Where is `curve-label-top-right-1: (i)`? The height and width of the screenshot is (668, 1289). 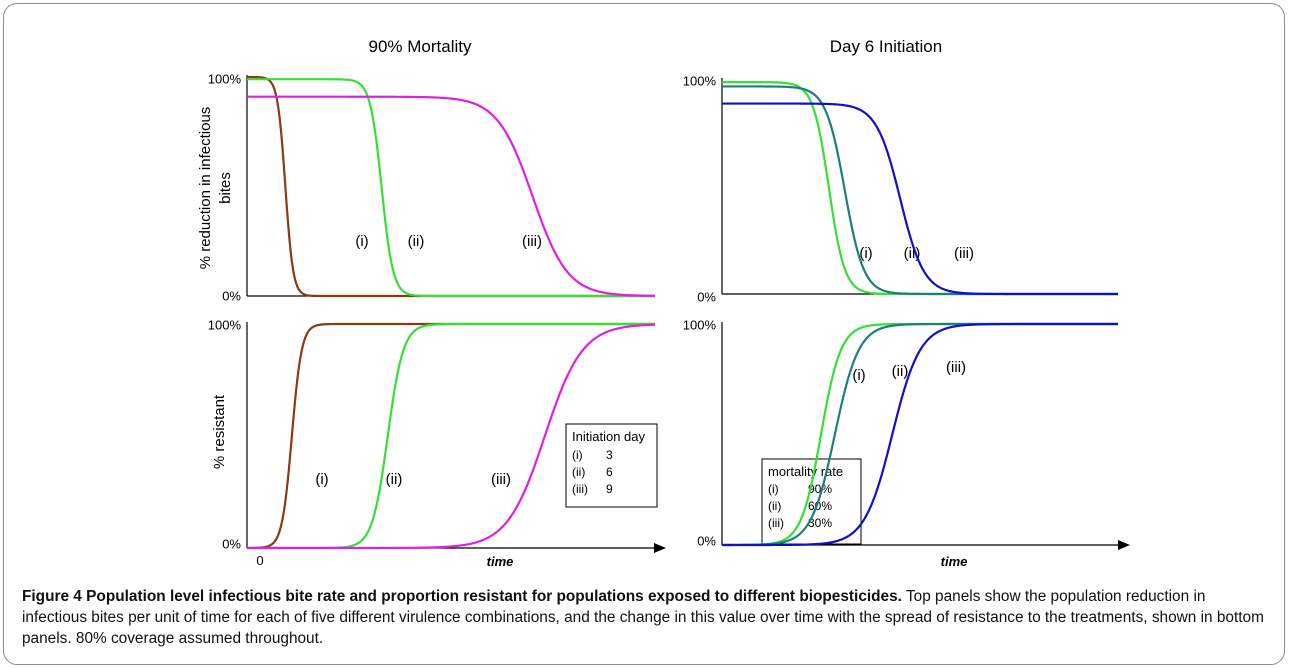 curve-label-top-right-1: (i) is located at coordinates (865, 253).